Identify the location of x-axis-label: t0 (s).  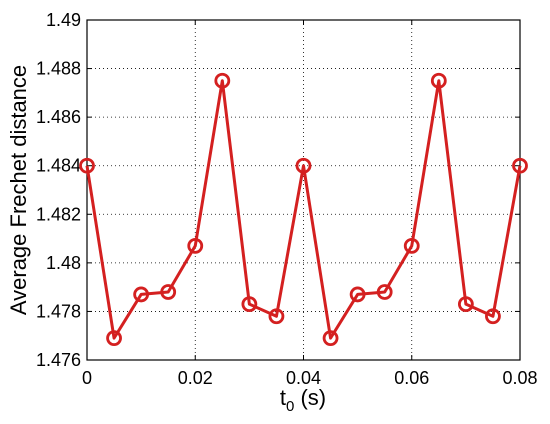
(303, 400).